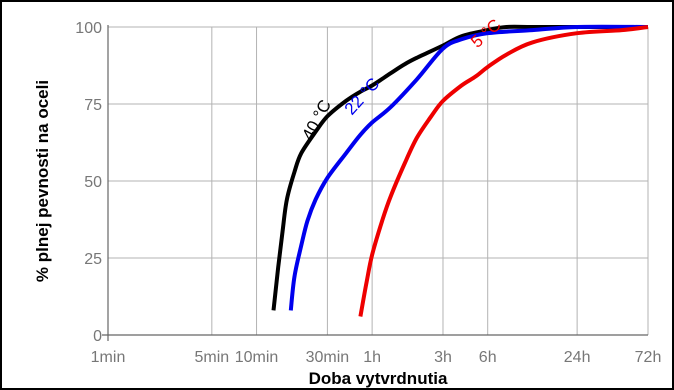  I want to click on x-tick-label: 5min, so click(211, 357).